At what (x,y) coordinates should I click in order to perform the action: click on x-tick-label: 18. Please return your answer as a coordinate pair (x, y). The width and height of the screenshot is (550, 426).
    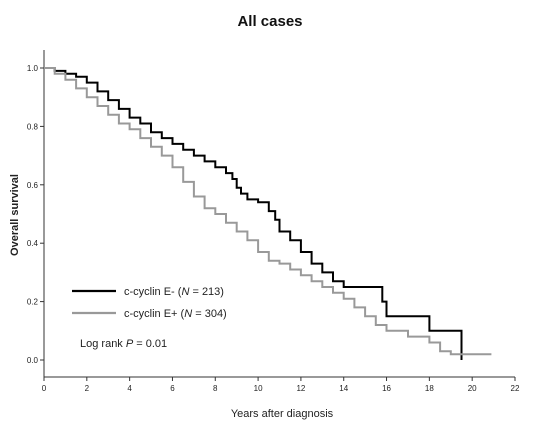
    Looking at the image, I should click on (429, 388).